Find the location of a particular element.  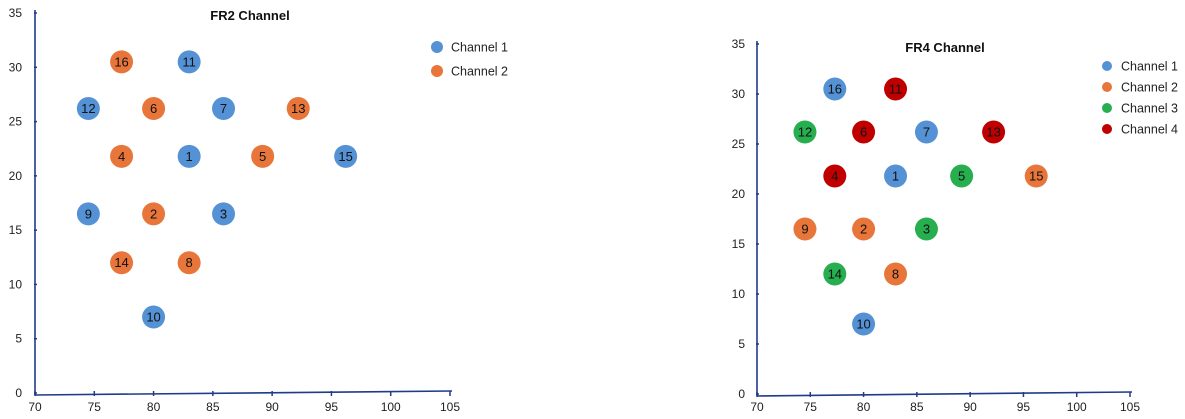

fr4-point-label: 13 is located at coordinates (993, 132).